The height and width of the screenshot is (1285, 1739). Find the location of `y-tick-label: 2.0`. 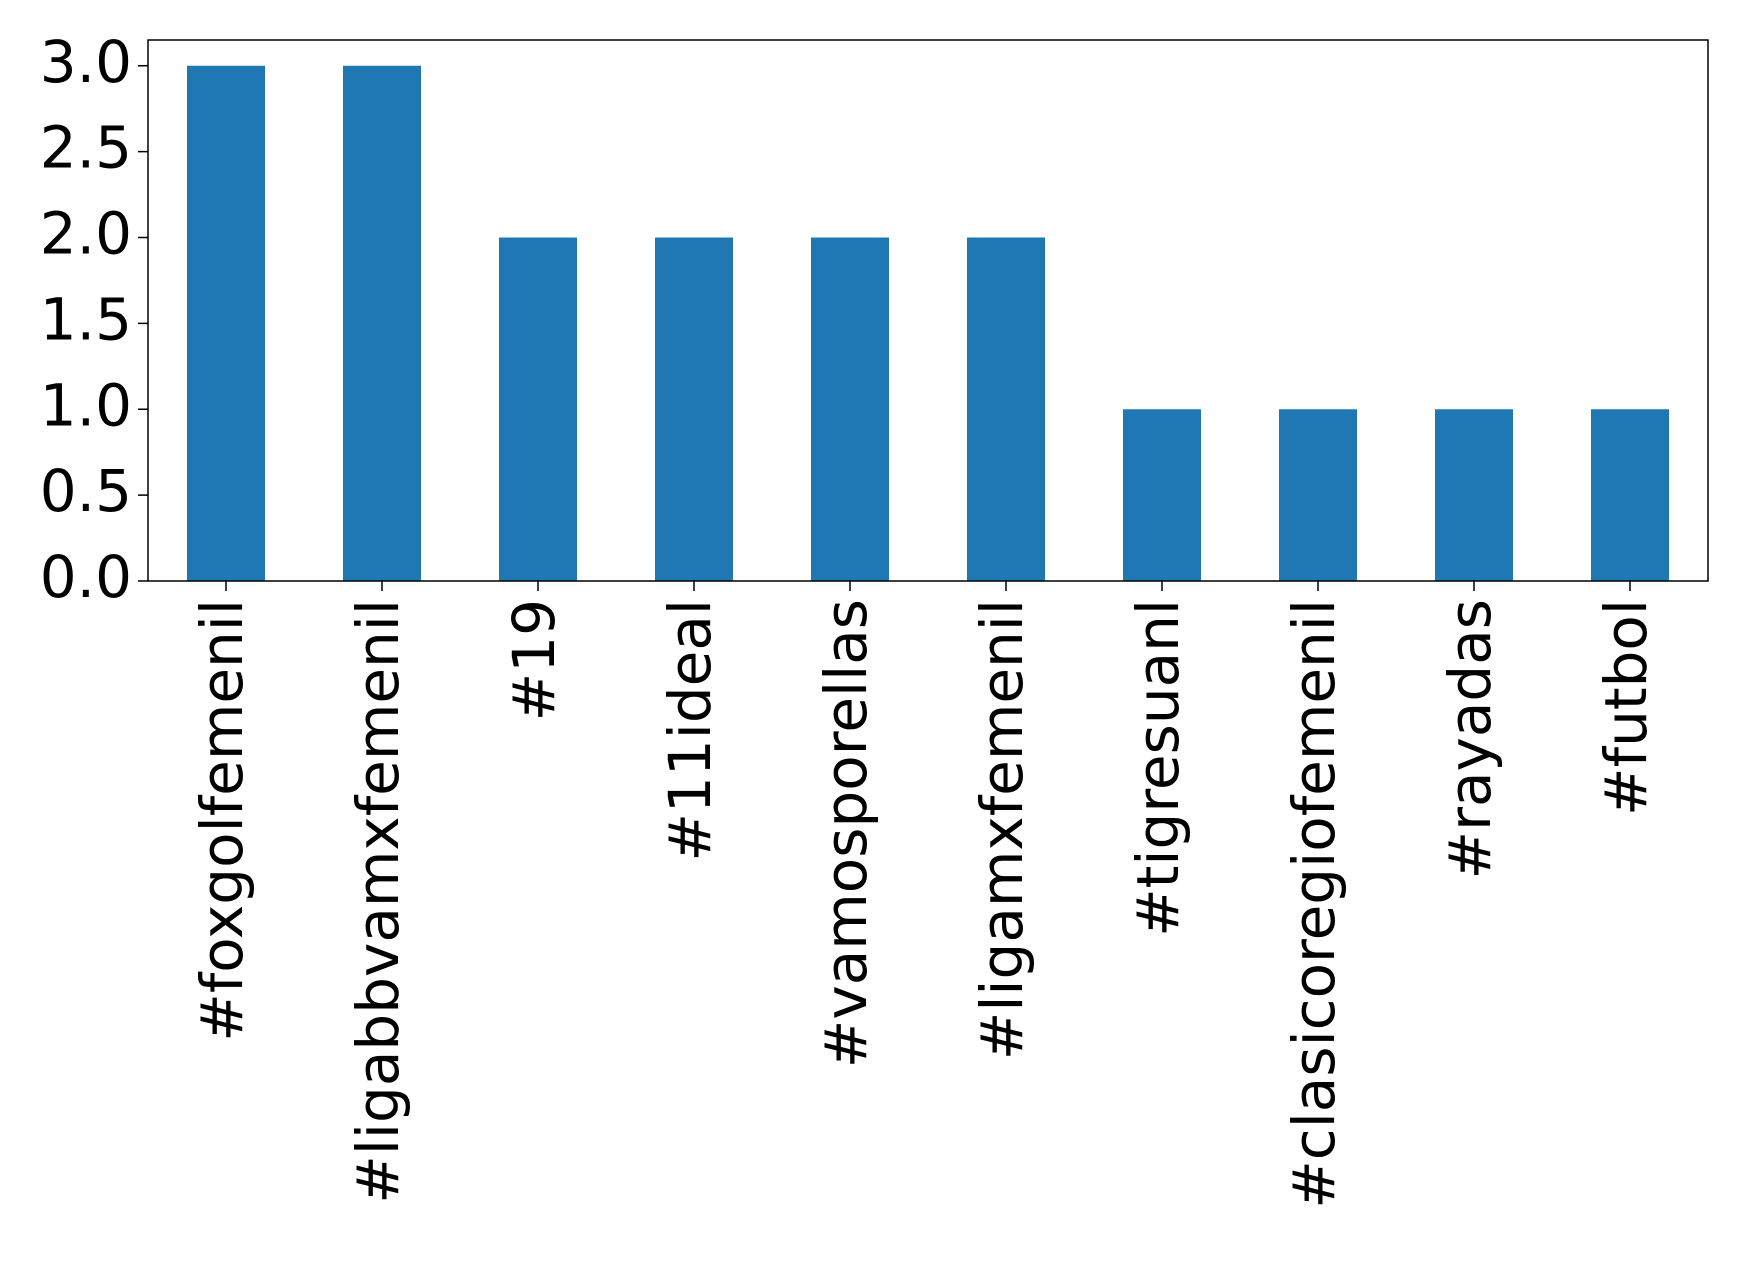

y-tick-label: 2.0 is located at coordinates (86, 234).